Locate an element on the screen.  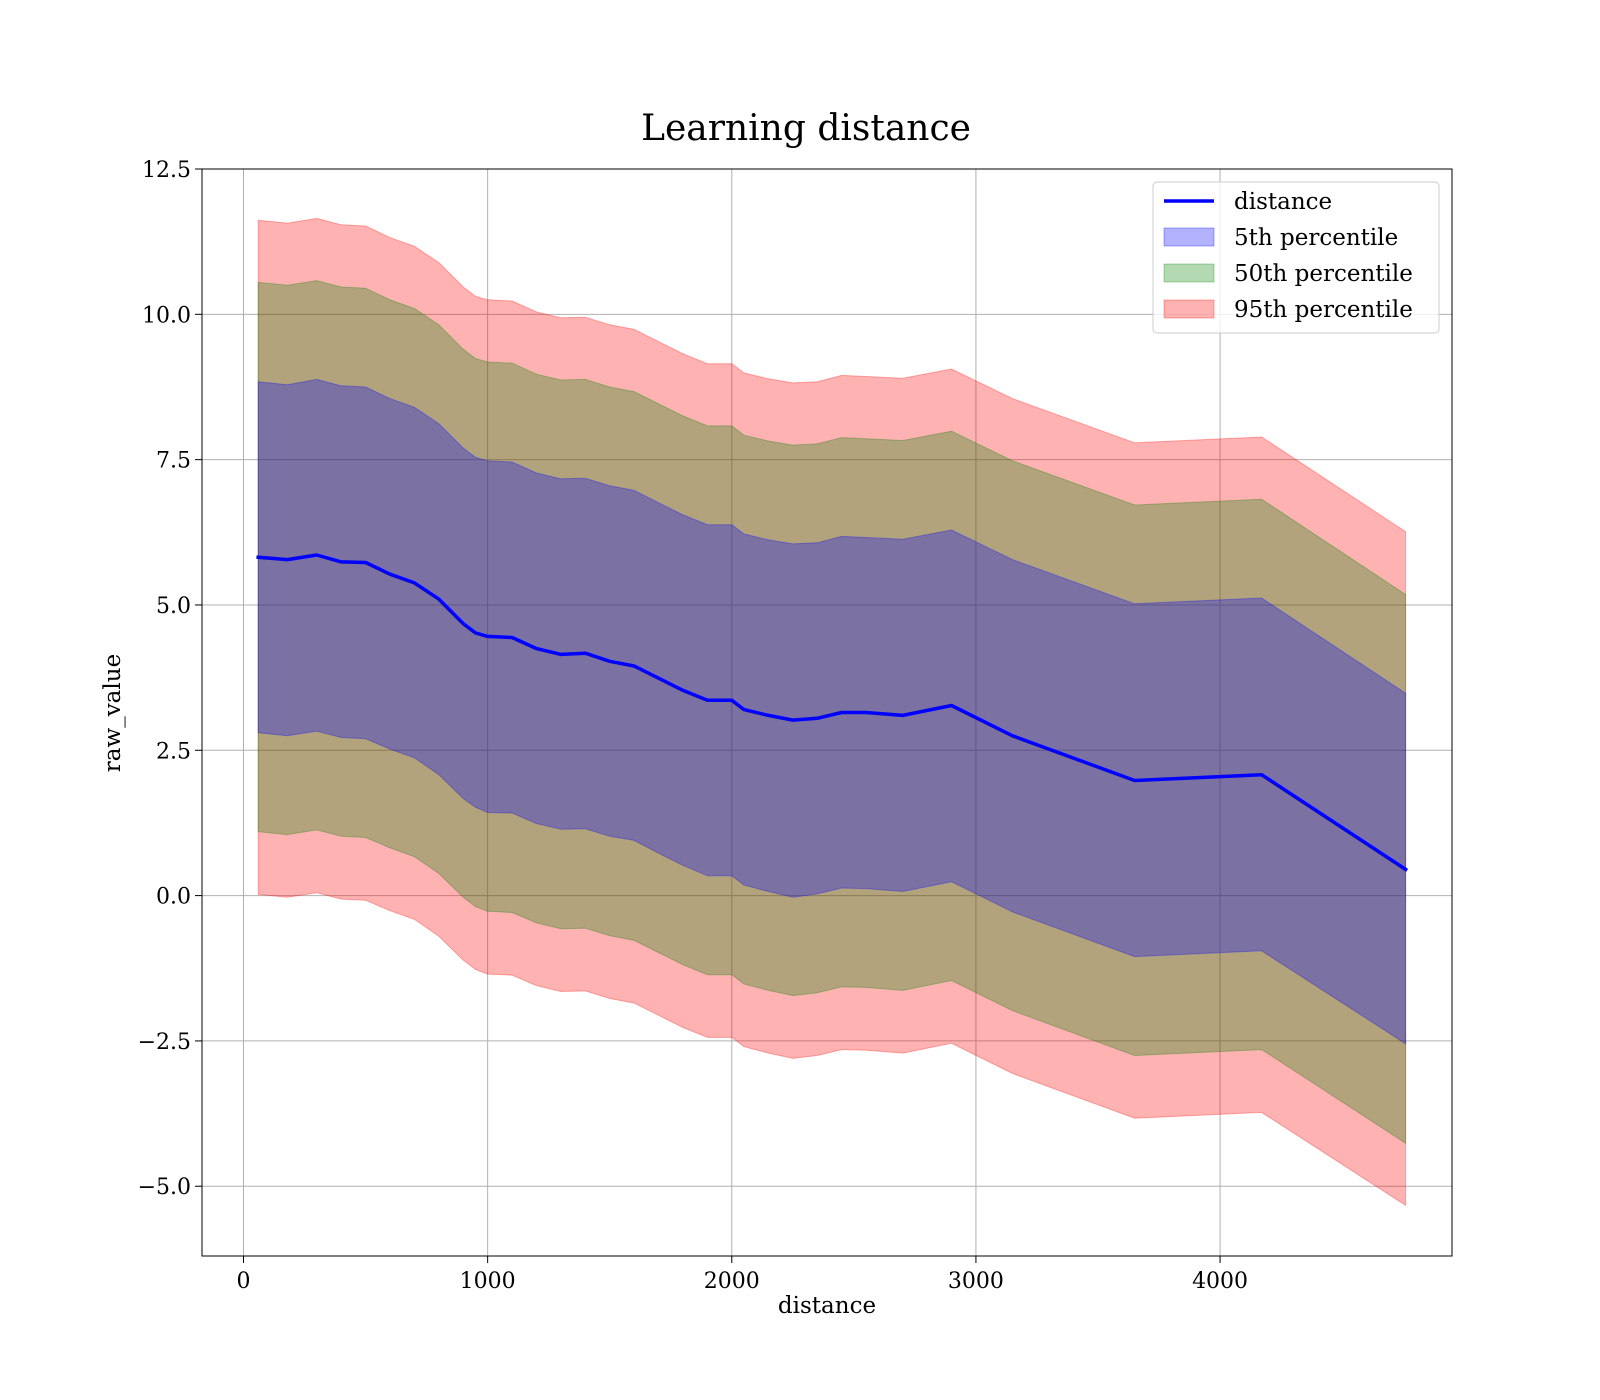
legend-label-95th-percentile: 95th percentile is located at coordinates (1323, 310).